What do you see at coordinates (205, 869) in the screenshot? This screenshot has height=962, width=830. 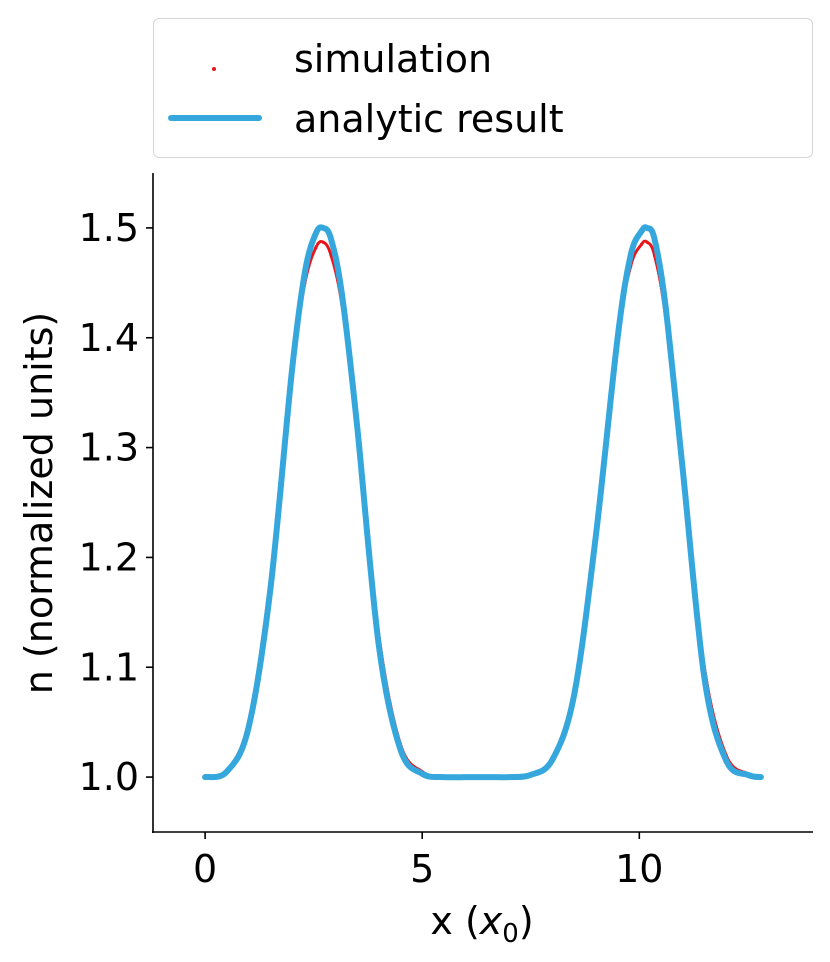 I see `x-tick-label: 0` at bounding box center [205, 869].